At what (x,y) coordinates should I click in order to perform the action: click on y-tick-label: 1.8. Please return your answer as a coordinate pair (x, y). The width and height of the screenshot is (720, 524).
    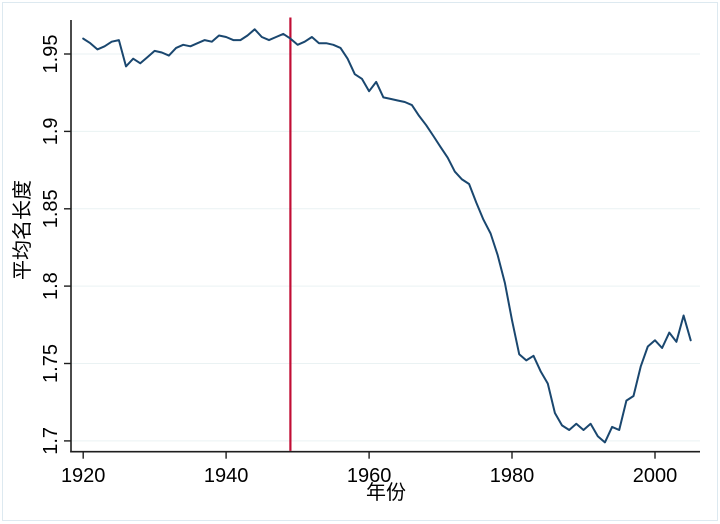
    Looking at the image, I should click on (51, 286).